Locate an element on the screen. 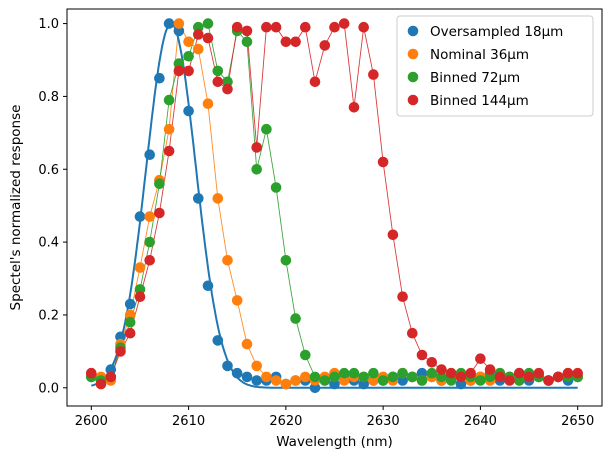 The width and height of the screenshot is (608, 459). x-axis-title: Wavelength (nm) is located at coordinates (334, 442).